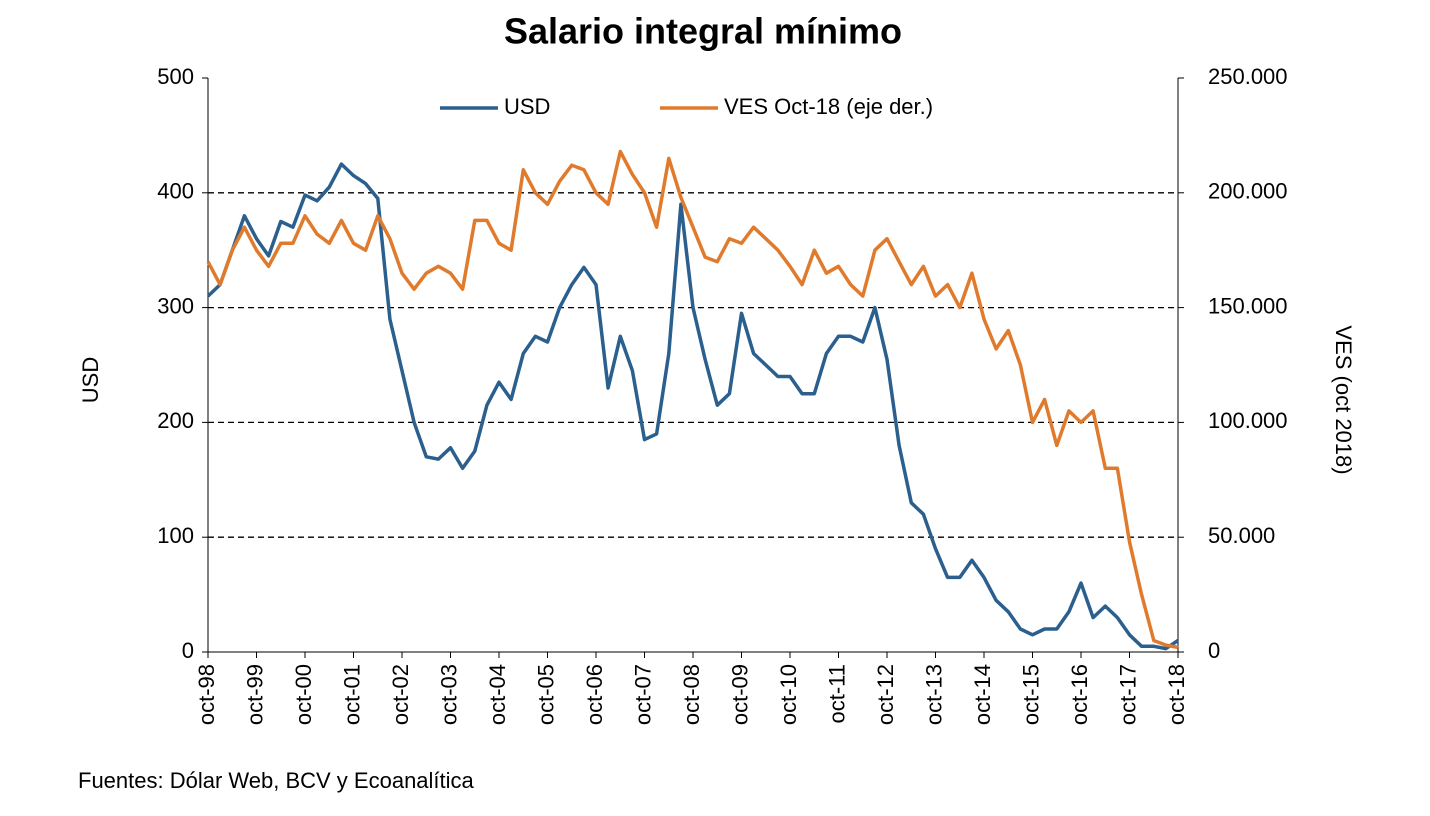 This screenshot has width=1430, height=816. Describe the element at coordinates (206, 694) in the screenshot. I see `x-tick-label: oct-98` at that location.